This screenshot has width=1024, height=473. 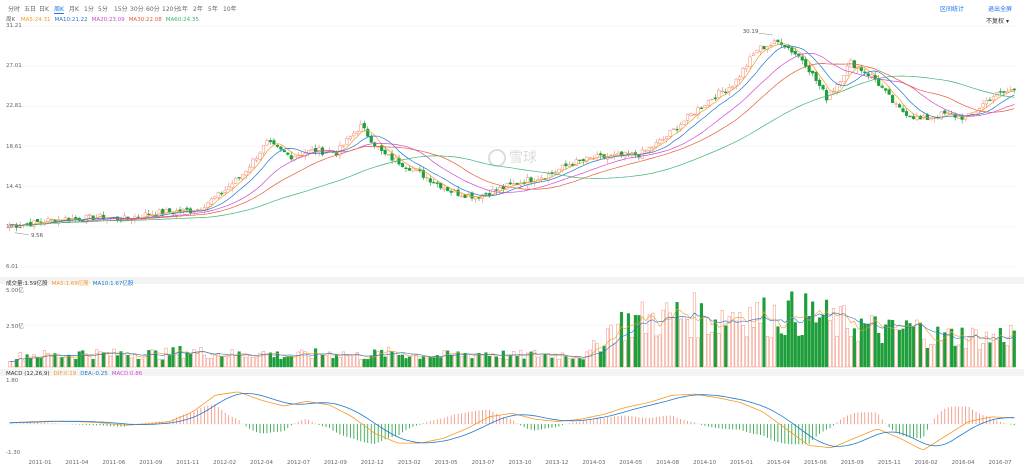 I want to click on period-tab-9: 60分, so click(x=153, y=9).